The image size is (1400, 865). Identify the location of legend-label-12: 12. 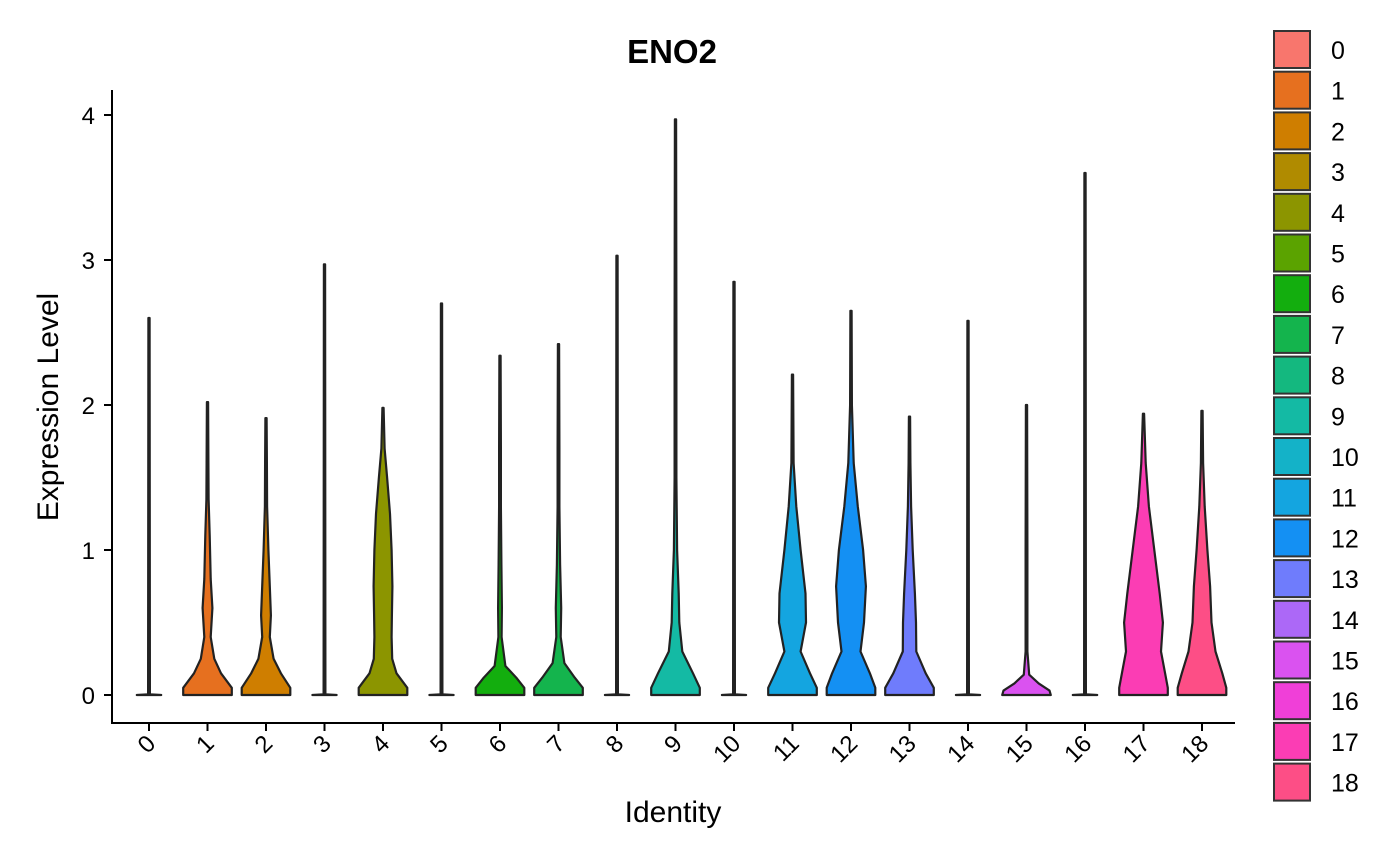
(1345, 539).